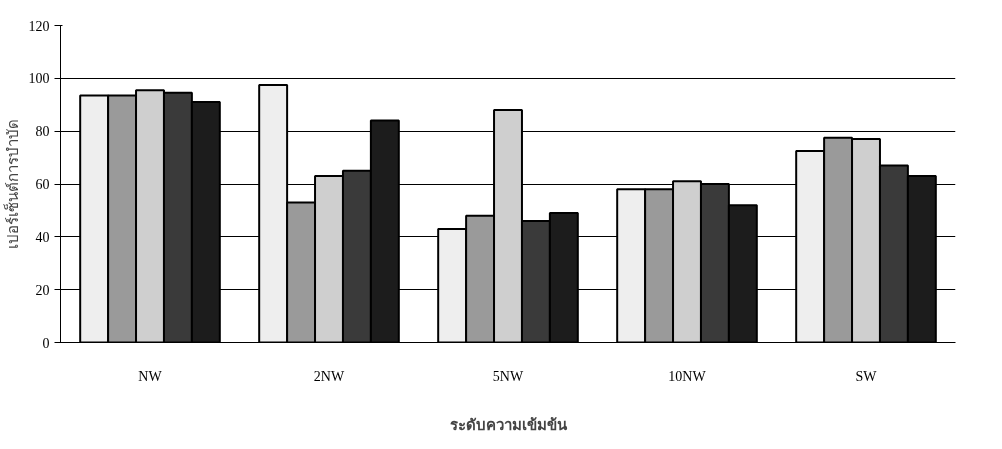  I want to click on x-tick-label: SW, so click(866, 376).